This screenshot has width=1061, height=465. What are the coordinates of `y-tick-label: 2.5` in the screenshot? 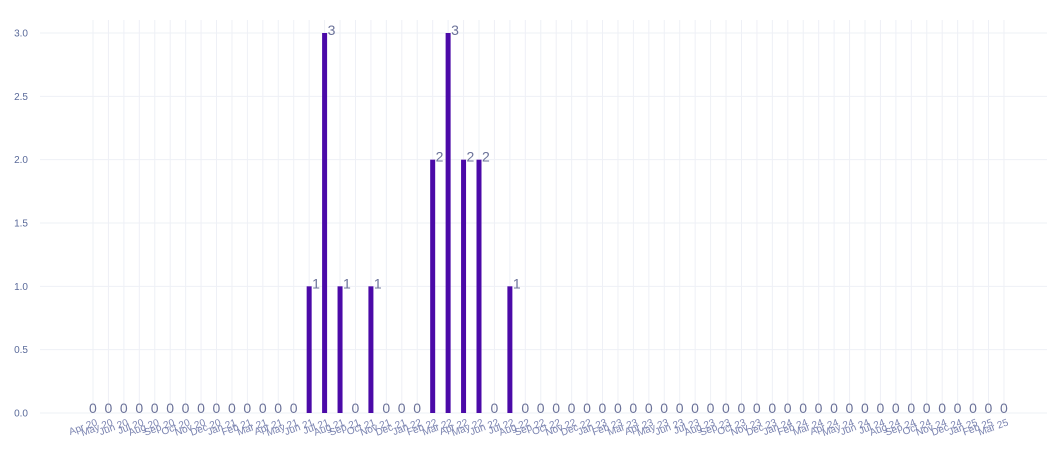 It's located at (21, 97).